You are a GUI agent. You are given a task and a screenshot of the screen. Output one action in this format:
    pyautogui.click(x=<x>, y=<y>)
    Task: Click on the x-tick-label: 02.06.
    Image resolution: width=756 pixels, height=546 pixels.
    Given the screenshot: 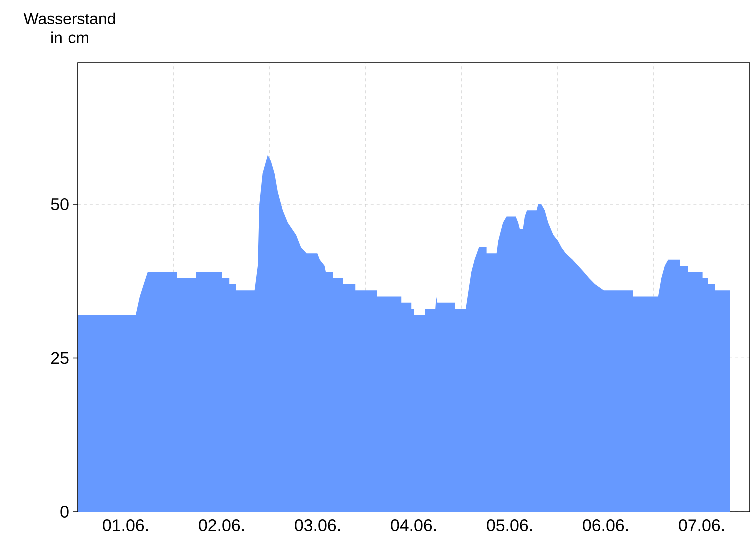 What is the action you would take?
    pyautogui.click(x=221, y=526)
    